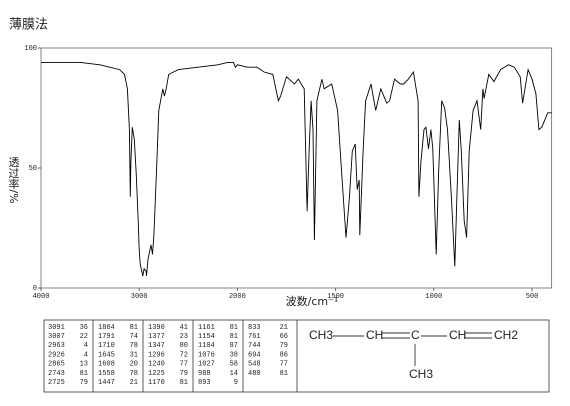 The image size is (570, 406). Describe the element at coordinates (156, 346) in the screenshot. I see `peak-wavenumber: 1347` at that location.